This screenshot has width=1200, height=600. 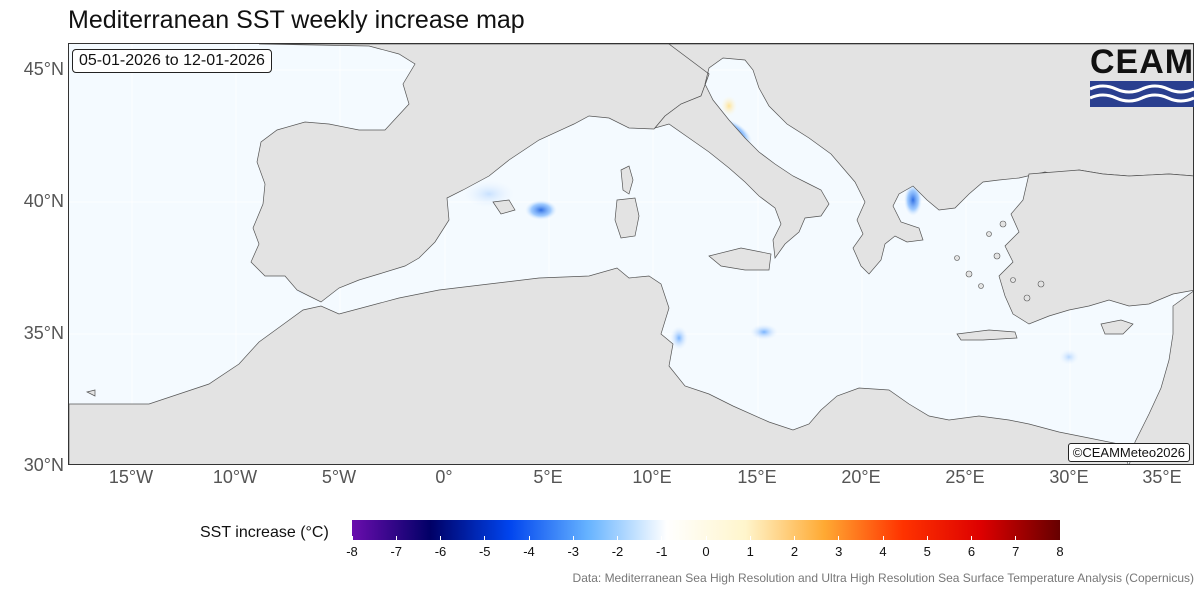 What do you see at coordinates (913, 200) in the screenshot?
I see `anomaly-thermaic` at bounding box center [913, 200].